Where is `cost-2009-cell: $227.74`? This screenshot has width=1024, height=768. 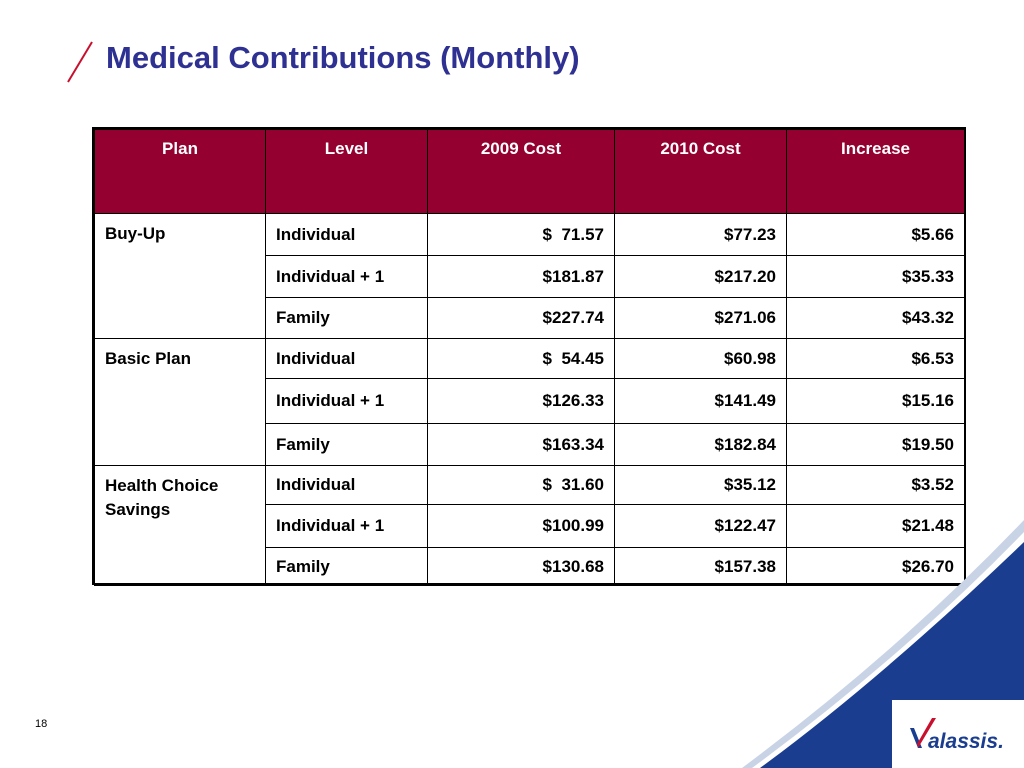 cost-2009-cell: $227.74 is located at coordinates (521, 318).